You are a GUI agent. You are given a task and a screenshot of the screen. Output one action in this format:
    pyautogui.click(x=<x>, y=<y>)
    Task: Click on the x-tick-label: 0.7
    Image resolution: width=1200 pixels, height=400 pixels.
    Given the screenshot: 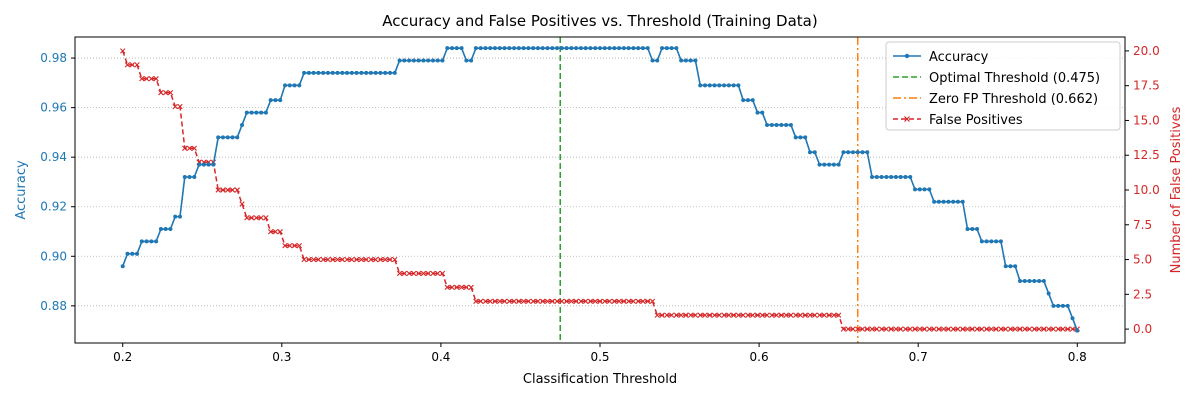 What is the action you would take?
    pyautogui.click(x=918, y=357)
    